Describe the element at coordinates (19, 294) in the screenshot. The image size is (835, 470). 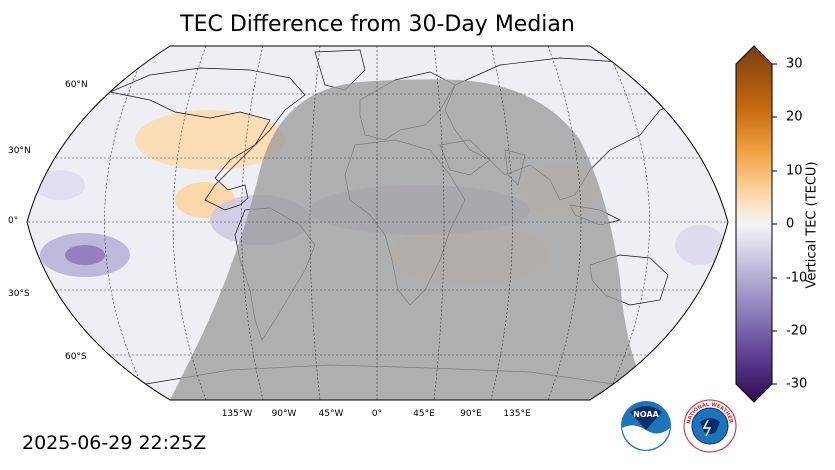
I see `lat-label-30s: 30°S` at that location.